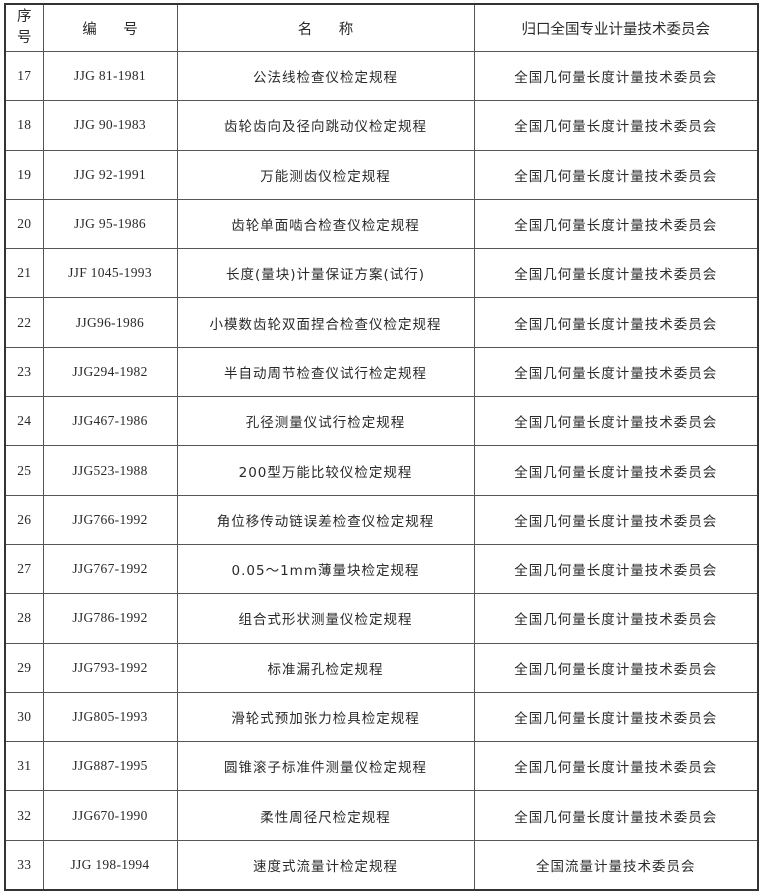  Describe the element at coordinates (325, 865) in the screenshot. I see `row-name: 速度式流量计检定规程` at that location.